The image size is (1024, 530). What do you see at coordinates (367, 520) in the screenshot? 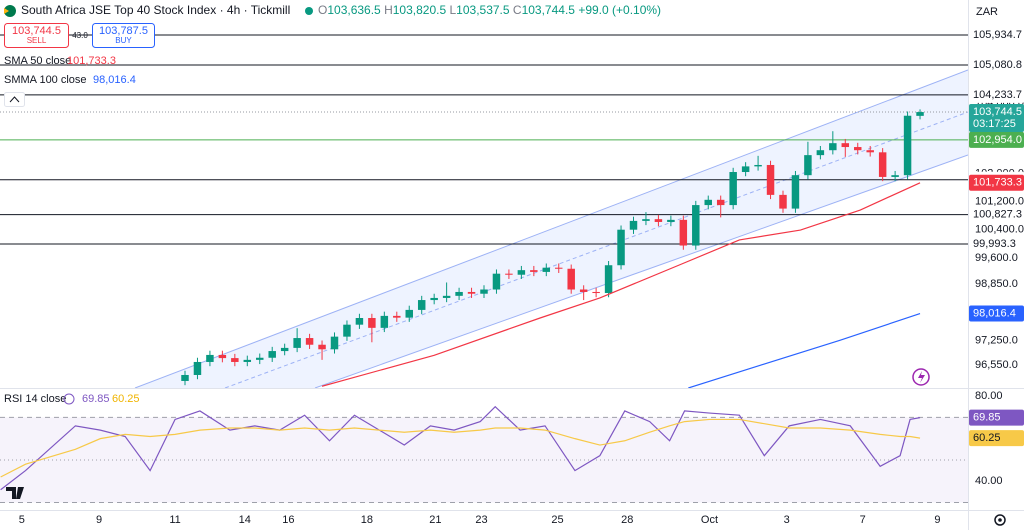
I see `x-tick-label: 18` at bounding box center [367, 520].